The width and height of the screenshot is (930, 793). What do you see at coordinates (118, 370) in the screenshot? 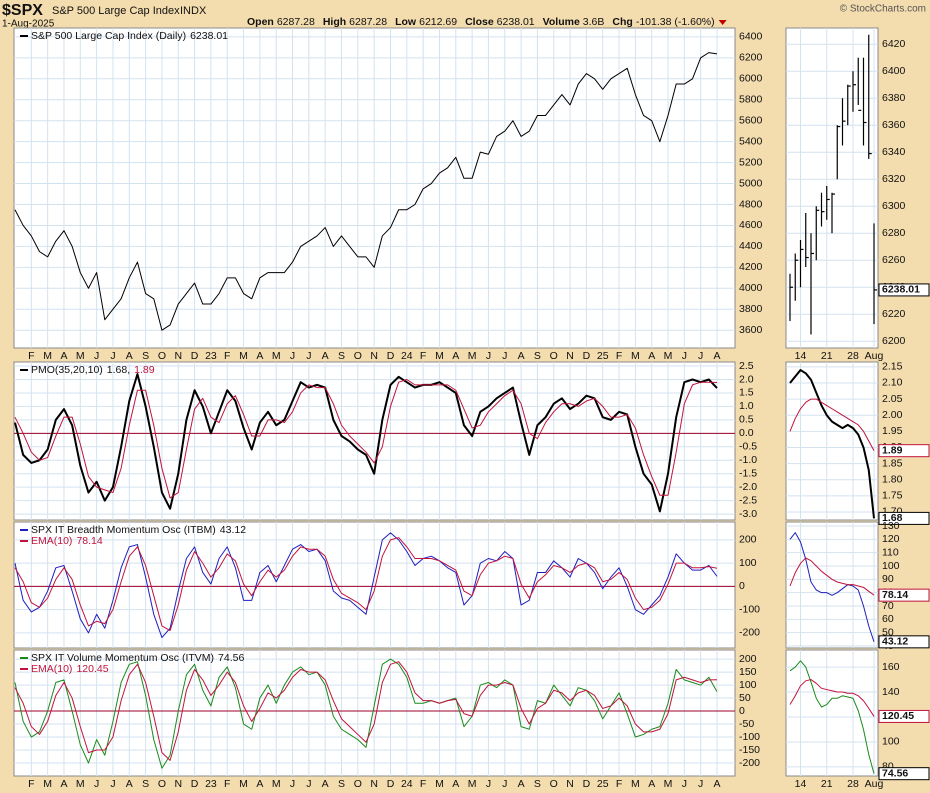
I see `legend-value: 1.68,` at bounding box center [118, 370].